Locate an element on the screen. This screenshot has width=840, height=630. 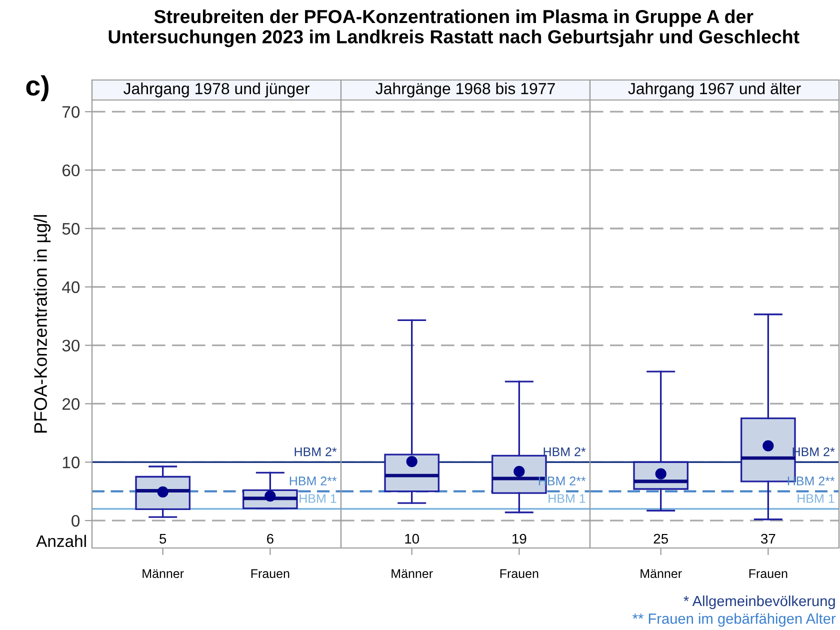
y-tick-label: 10 is located at coordinates (71, 462).